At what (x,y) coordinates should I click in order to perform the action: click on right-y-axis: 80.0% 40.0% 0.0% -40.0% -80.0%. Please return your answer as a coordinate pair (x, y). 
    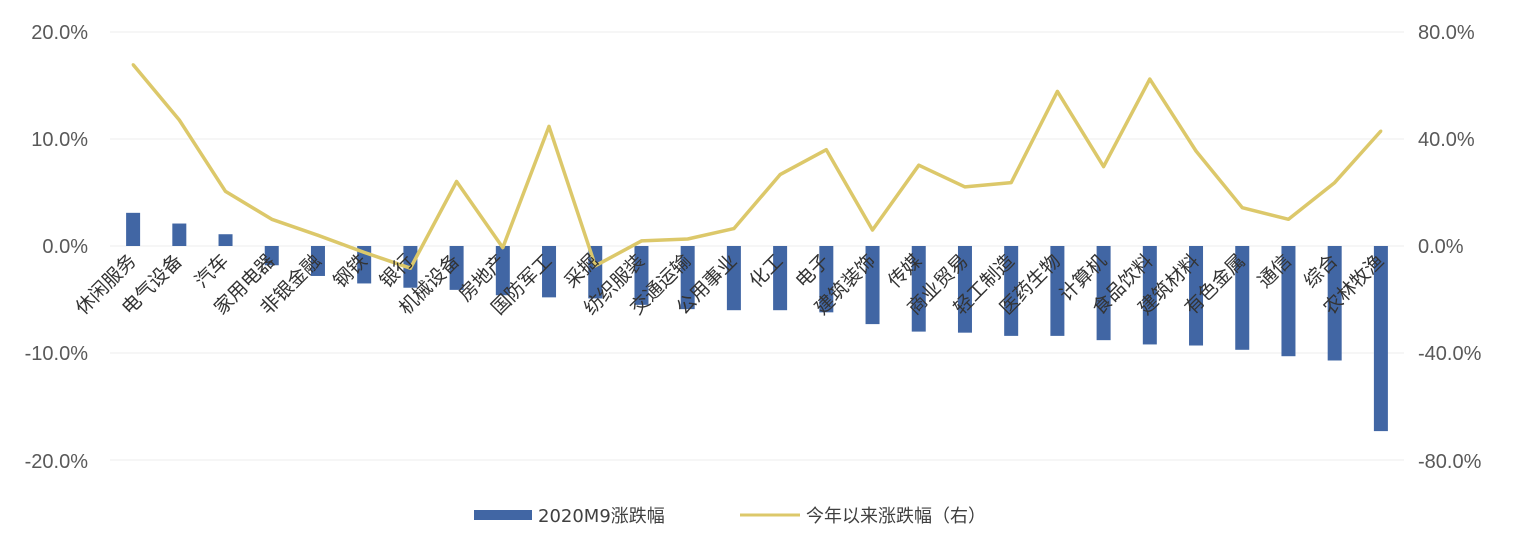
    Looking at the image, I should click on (1450, 247).